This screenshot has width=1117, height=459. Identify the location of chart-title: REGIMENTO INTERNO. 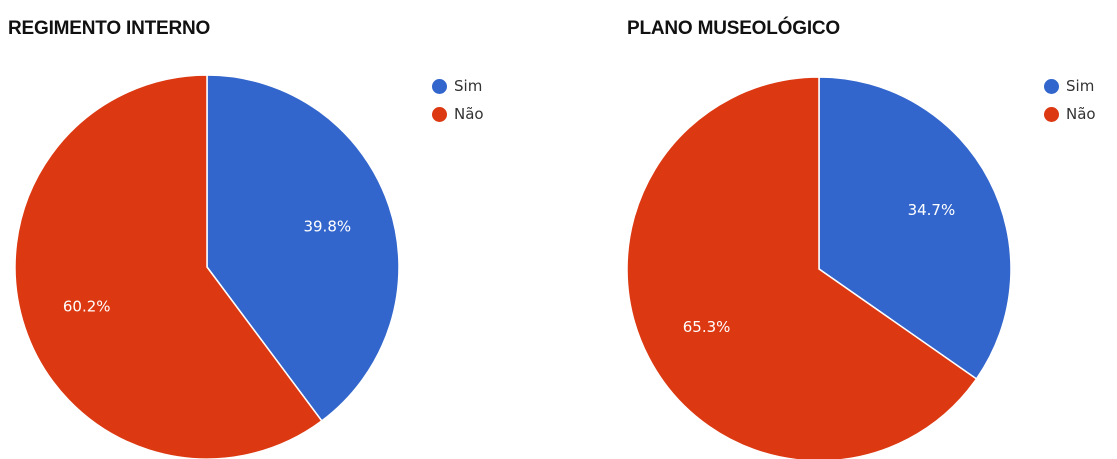
(109, 28).